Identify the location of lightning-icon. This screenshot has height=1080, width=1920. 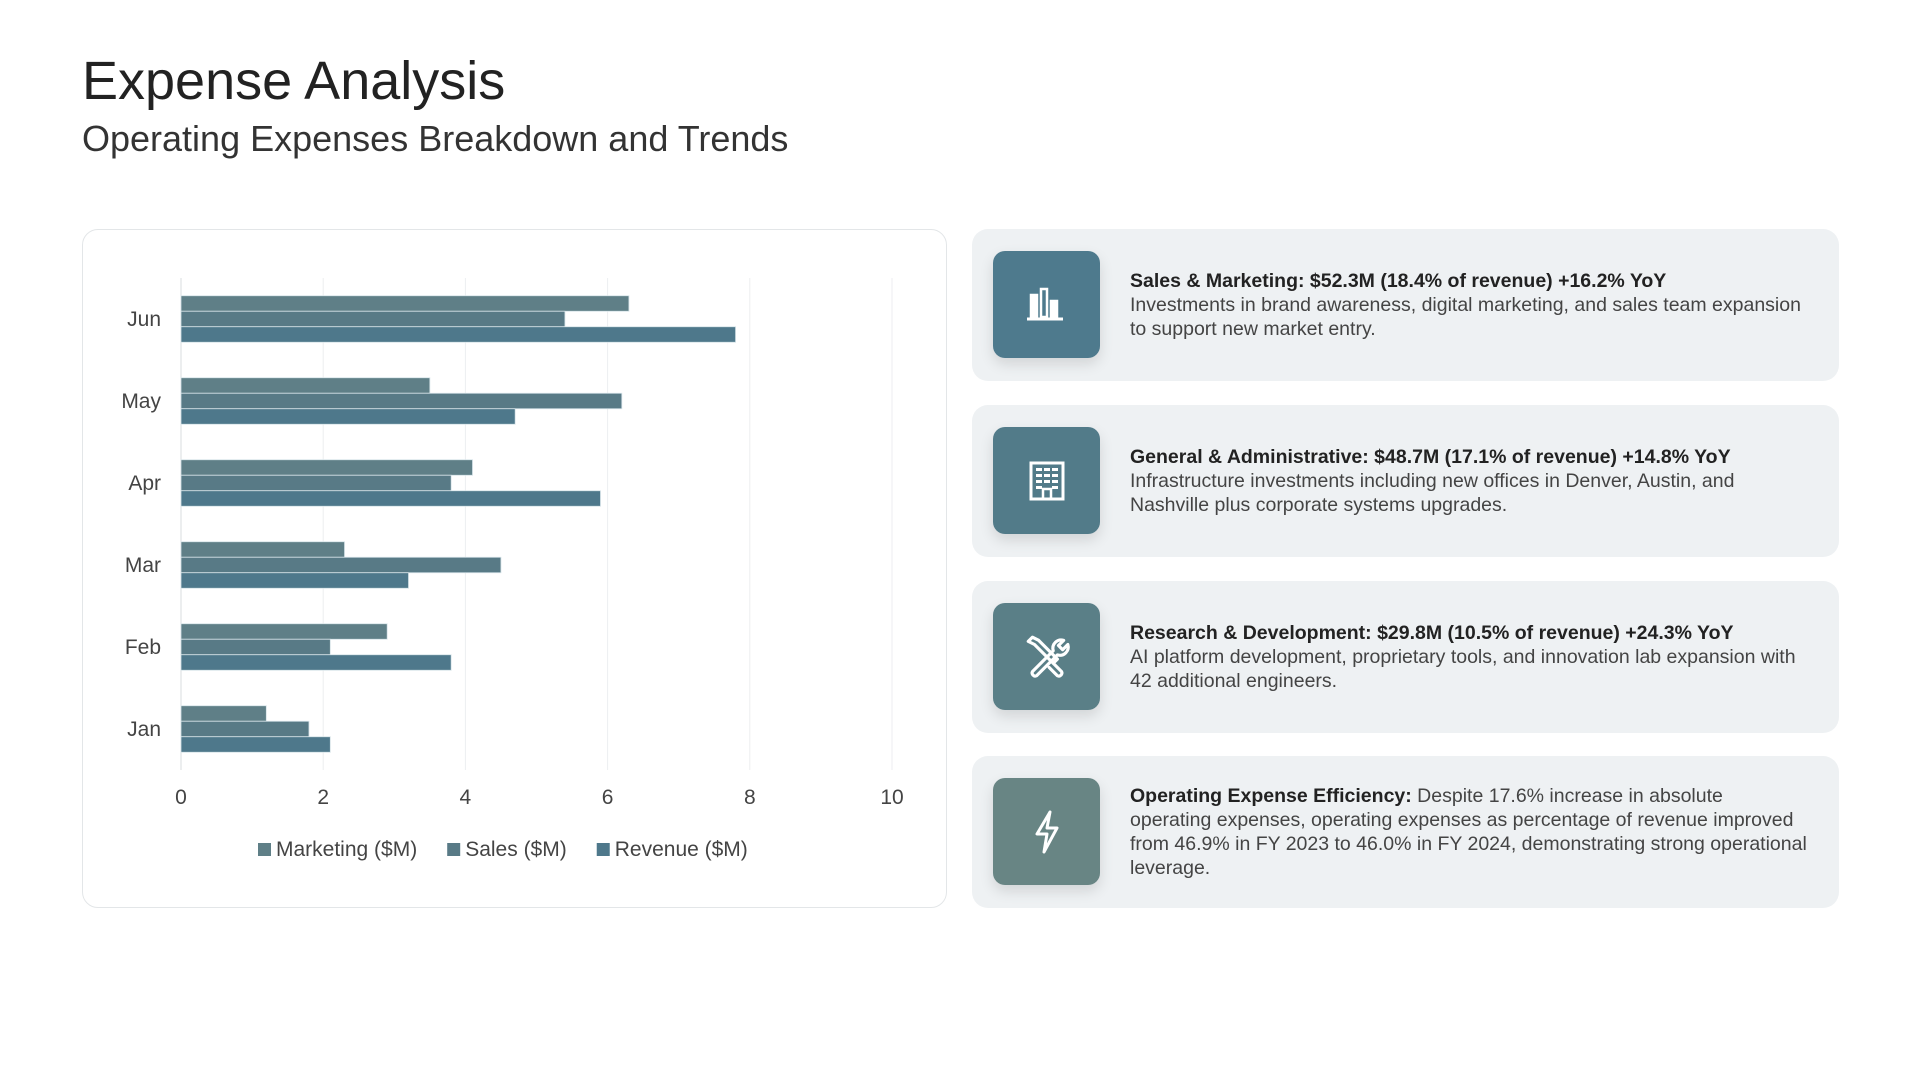
(1046, 831).